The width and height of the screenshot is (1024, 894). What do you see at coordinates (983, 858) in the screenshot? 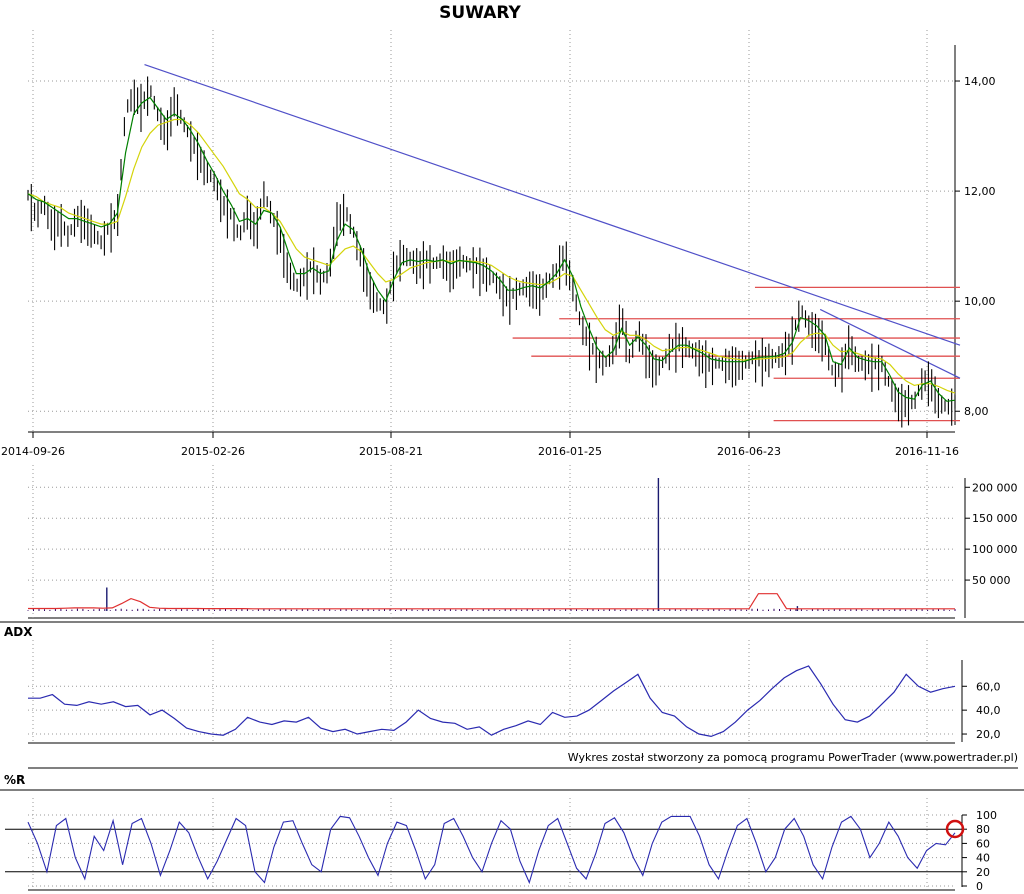
I see `ytick-label-3: 40` at bounding box center [983, 858].